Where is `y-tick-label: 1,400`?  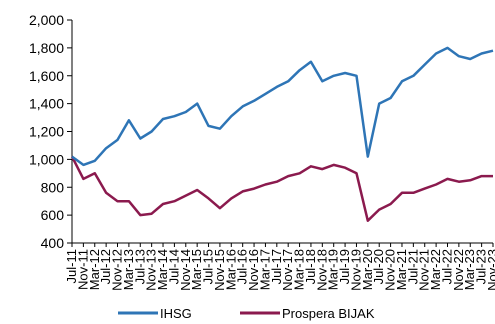
y-tick-label: 1,400 is located at coordinates (46, 104).